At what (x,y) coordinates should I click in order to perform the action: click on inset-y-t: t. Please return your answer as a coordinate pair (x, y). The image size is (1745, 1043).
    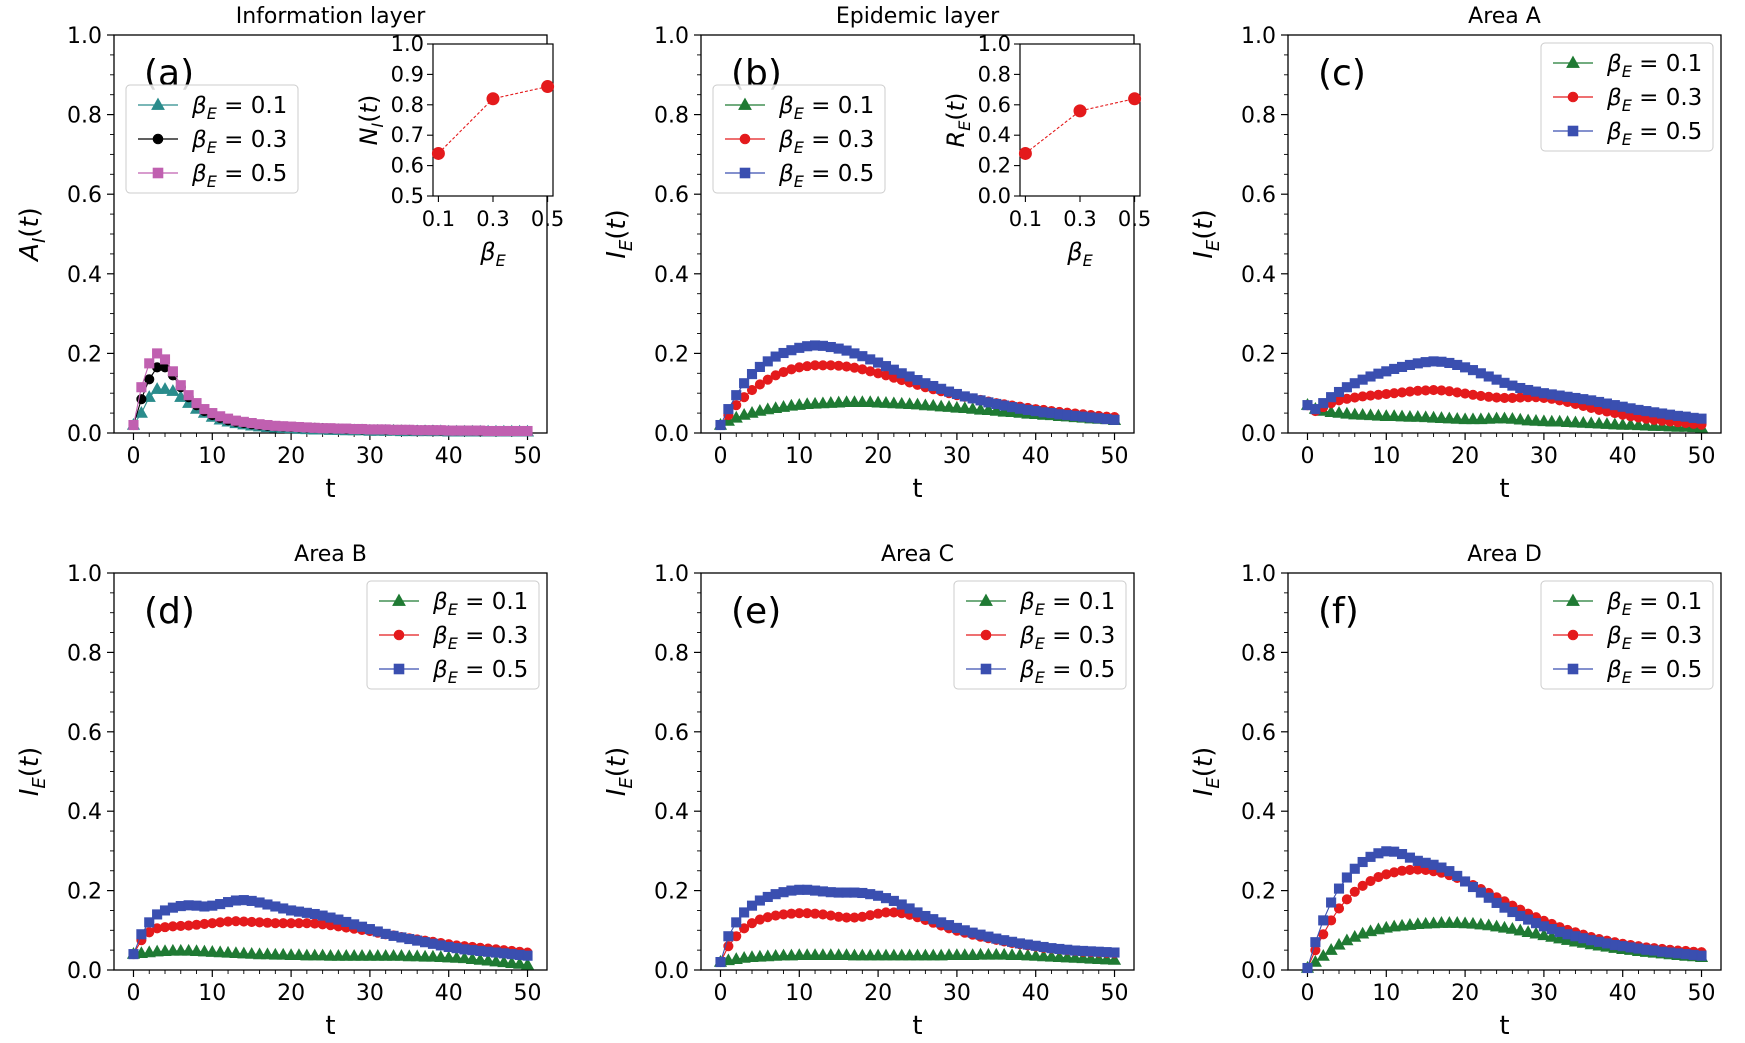
    Looking at the image, I should click on (369, 107).